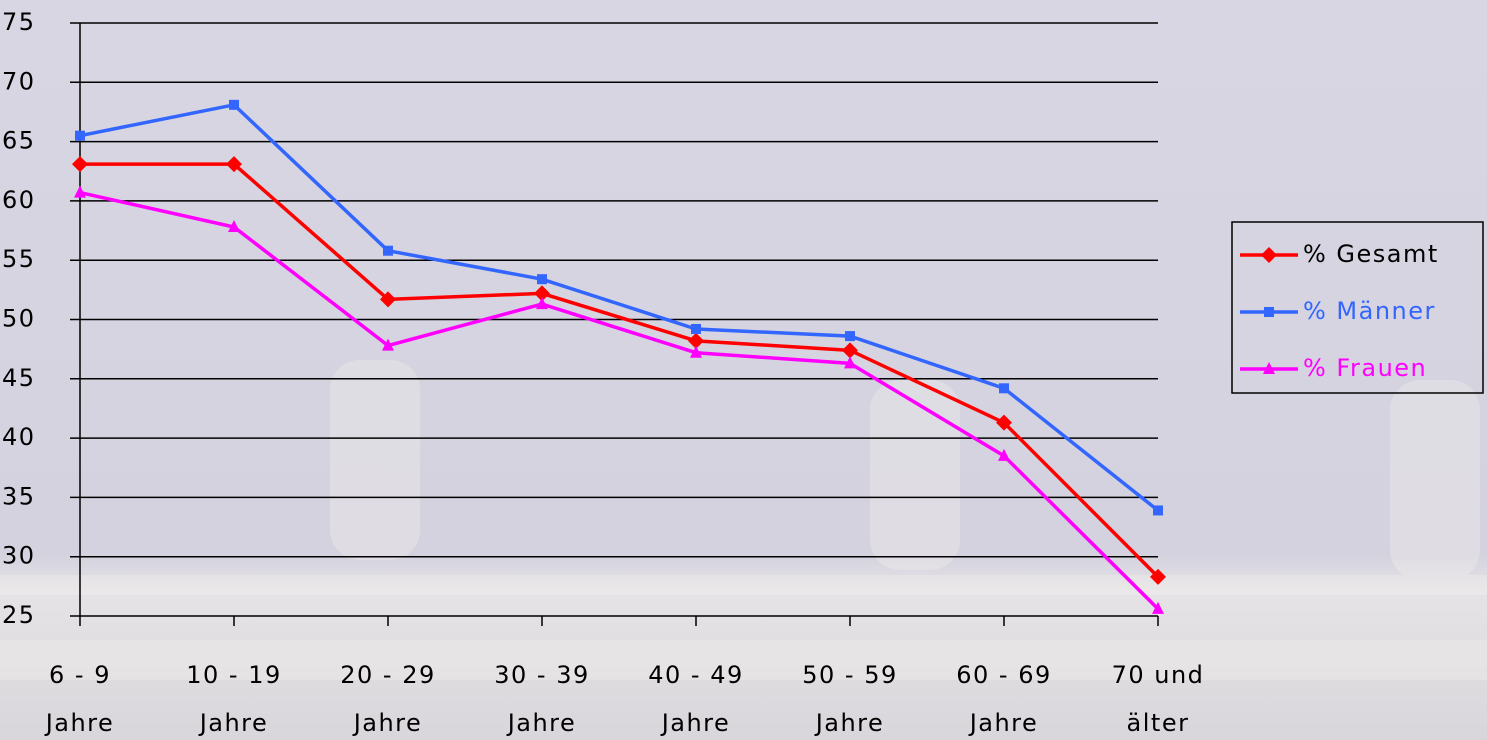  I want to click on x-tick-label: 70 und, so click(1158, 675).